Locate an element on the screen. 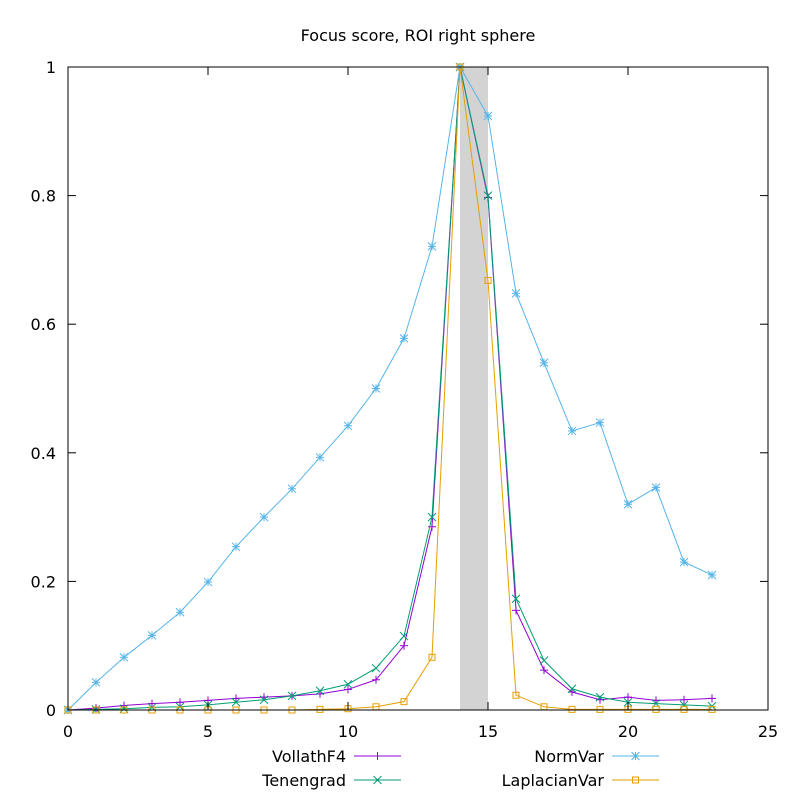 This screenshot has height=800, width=800. y-tick-label: 0.8 is located at coordinates (43, 196).